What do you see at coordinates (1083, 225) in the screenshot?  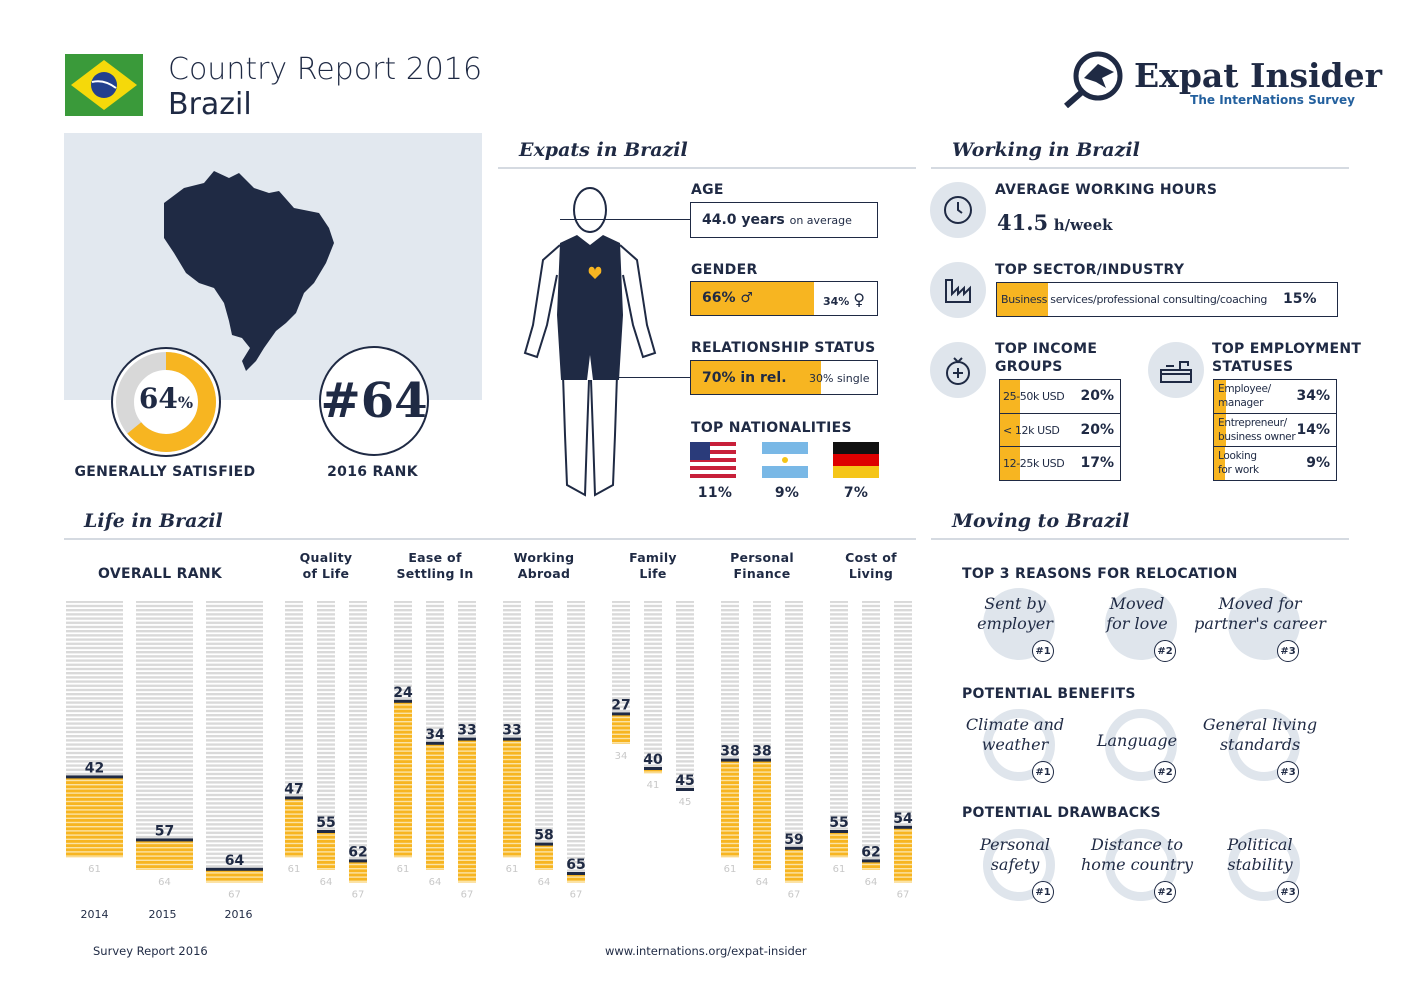 I see `hours-unit: h/week` at bounding box center [1083, 225].